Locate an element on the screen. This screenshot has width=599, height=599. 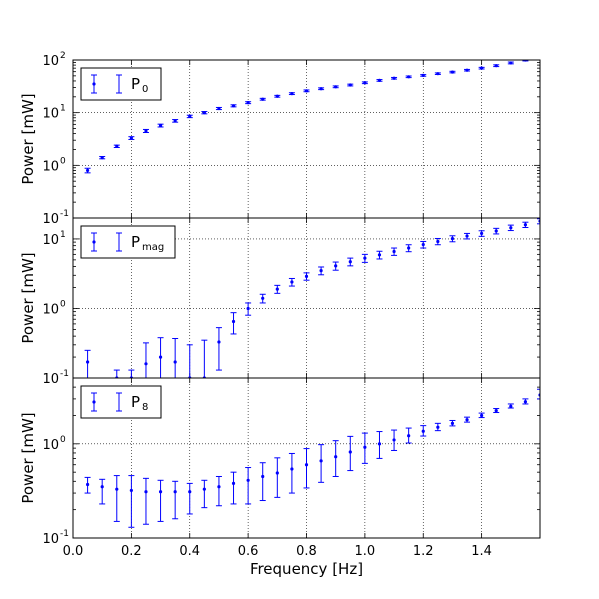
legend-subscript: 8 is located at coordinates (145, 407).